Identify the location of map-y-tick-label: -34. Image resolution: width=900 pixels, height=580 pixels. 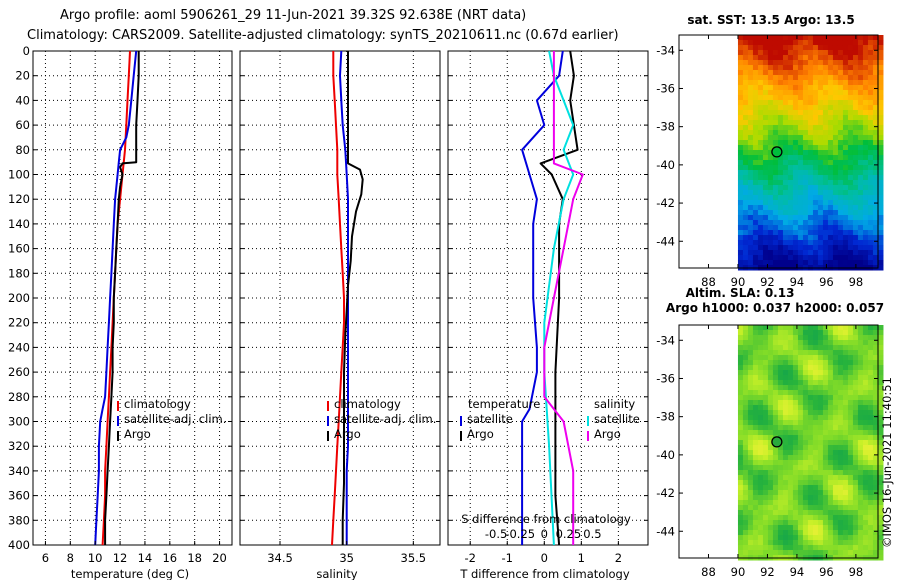
(665, 50).